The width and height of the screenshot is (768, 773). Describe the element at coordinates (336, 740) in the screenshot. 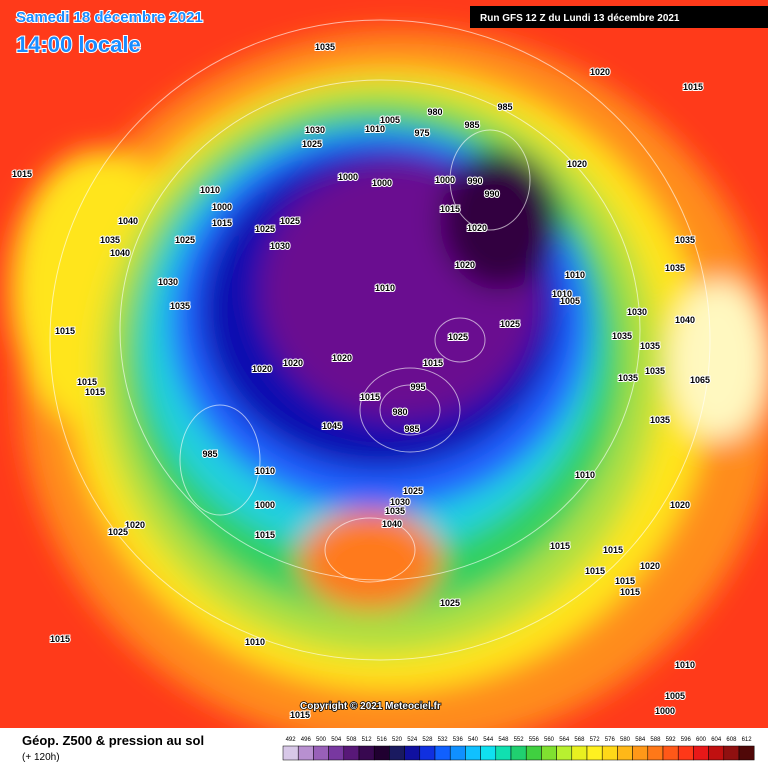

I see `scale-label: 504` at that location.